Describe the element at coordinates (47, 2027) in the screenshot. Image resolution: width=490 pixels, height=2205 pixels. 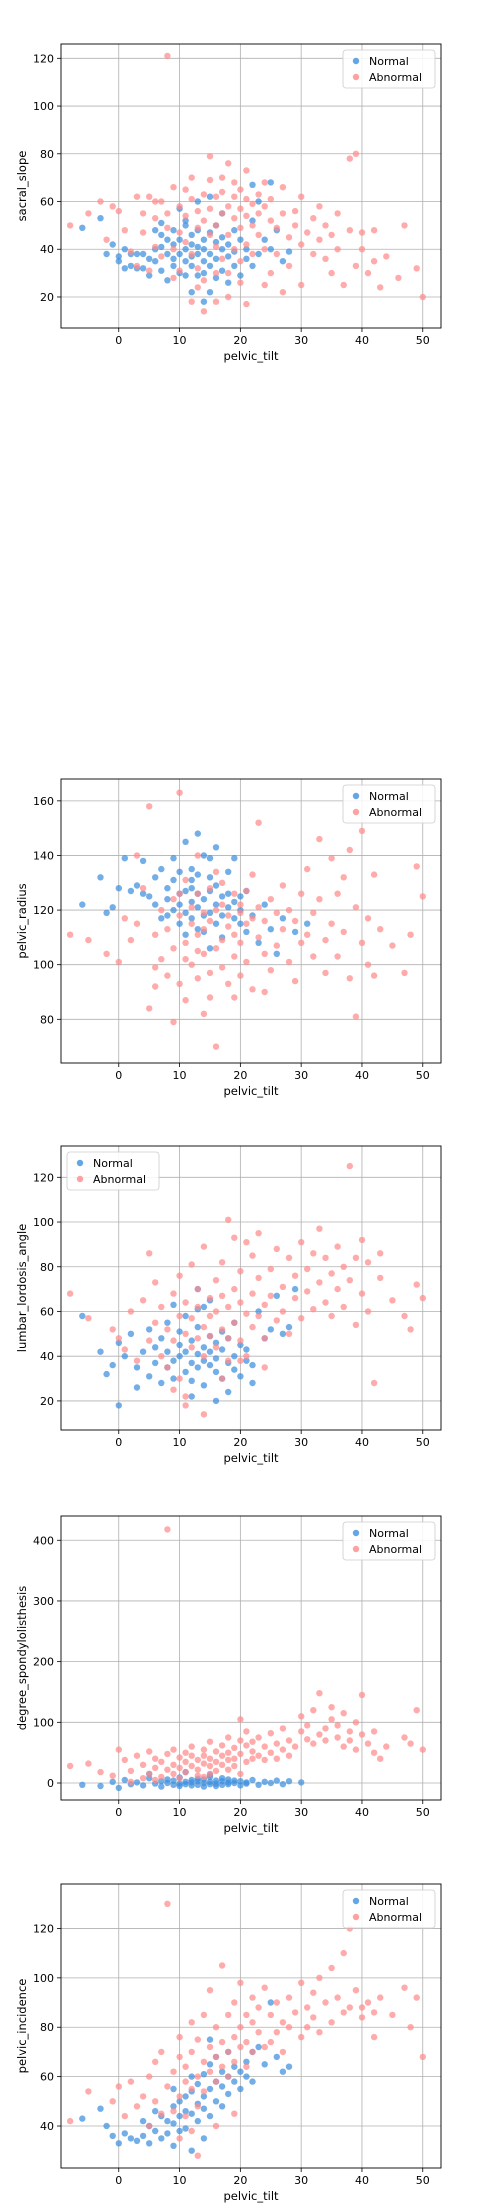
I see `y-tick-label: 80` at that location.